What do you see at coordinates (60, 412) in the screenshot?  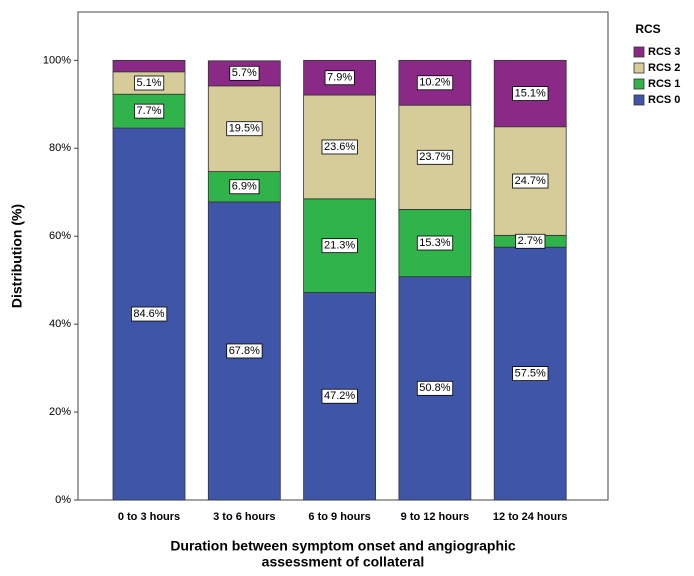 I see `y-tick-label: 20%` at bounding box center [60, 412].